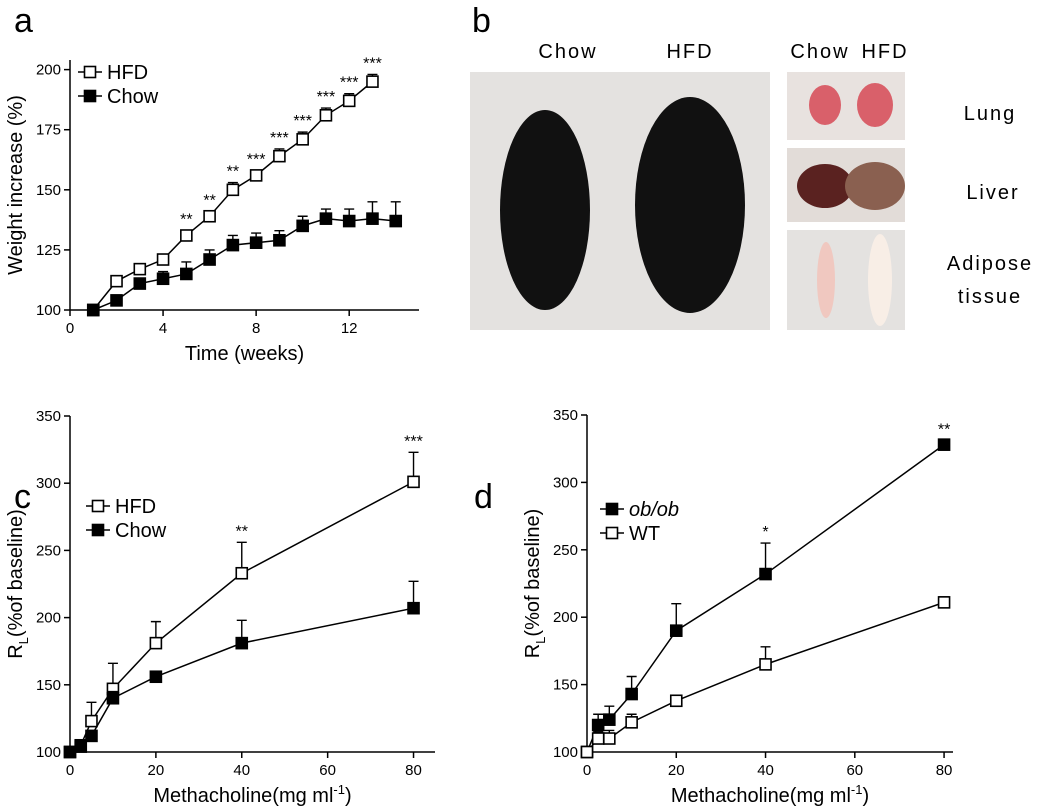 This screenshot has width=1050, height=812. What do you see at coordinates (857, 789) in the screenshot?
I see `x-axis-label-sup: -1` at bounding box center [857, 789].